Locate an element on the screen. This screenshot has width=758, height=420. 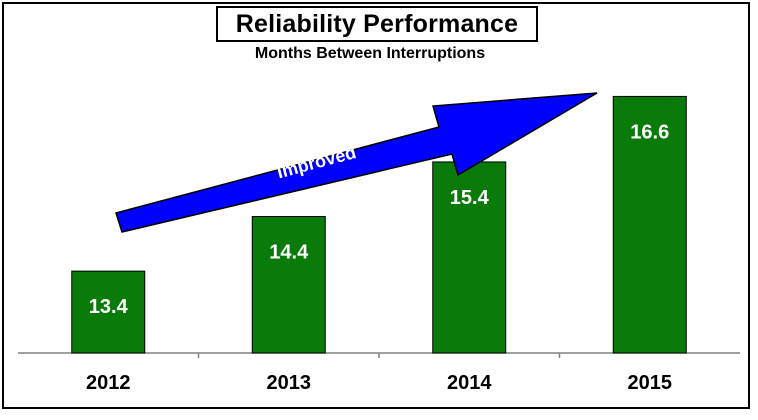
x-axis-ticks is located at coordinates (379, 355).